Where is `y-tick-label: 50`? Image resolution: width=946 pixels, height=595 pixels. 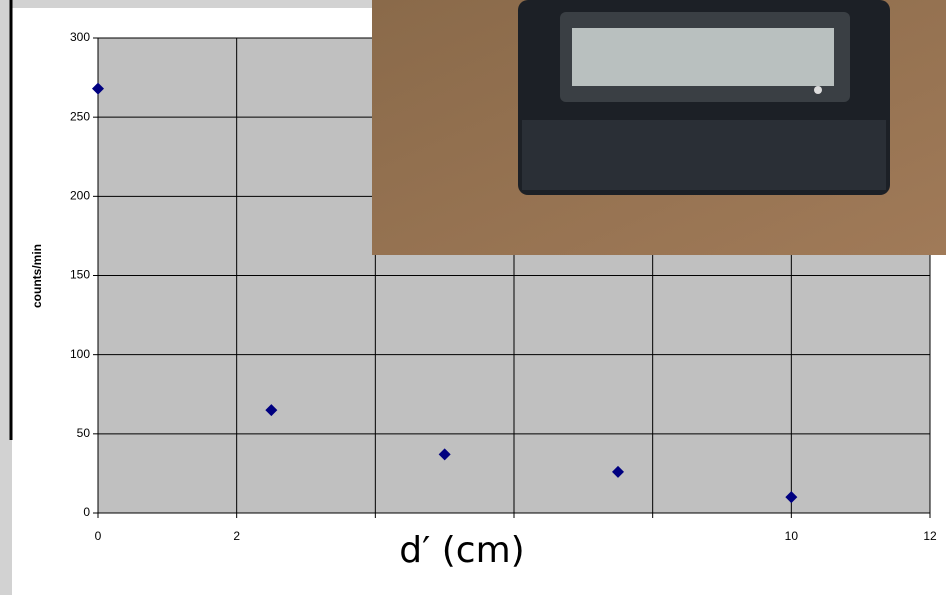 y-tick-label: 50 is located at coordinates (84, 433).